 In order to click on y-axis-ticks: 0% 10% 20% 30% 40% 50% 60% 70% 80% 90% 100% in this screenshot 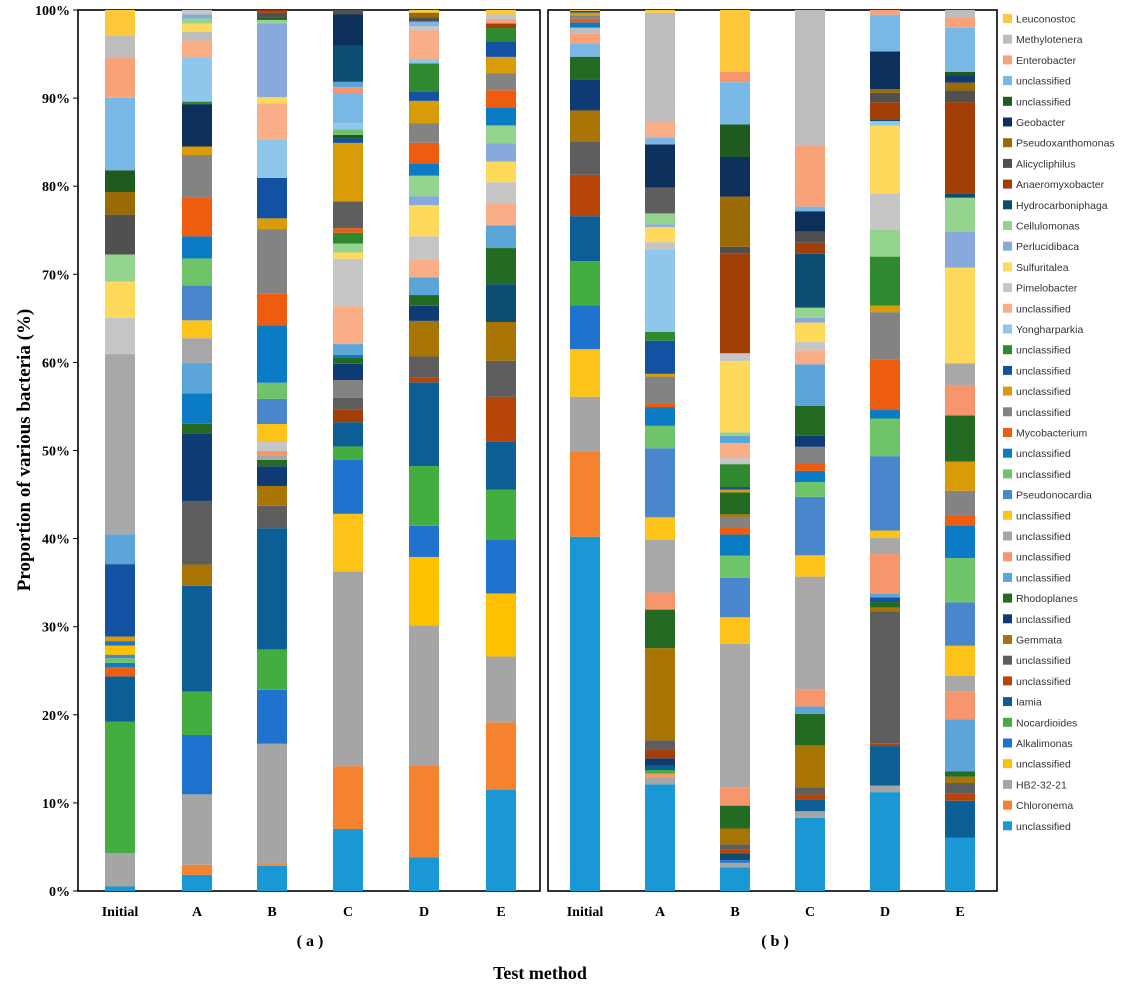, I will do `click(56, 452)`.